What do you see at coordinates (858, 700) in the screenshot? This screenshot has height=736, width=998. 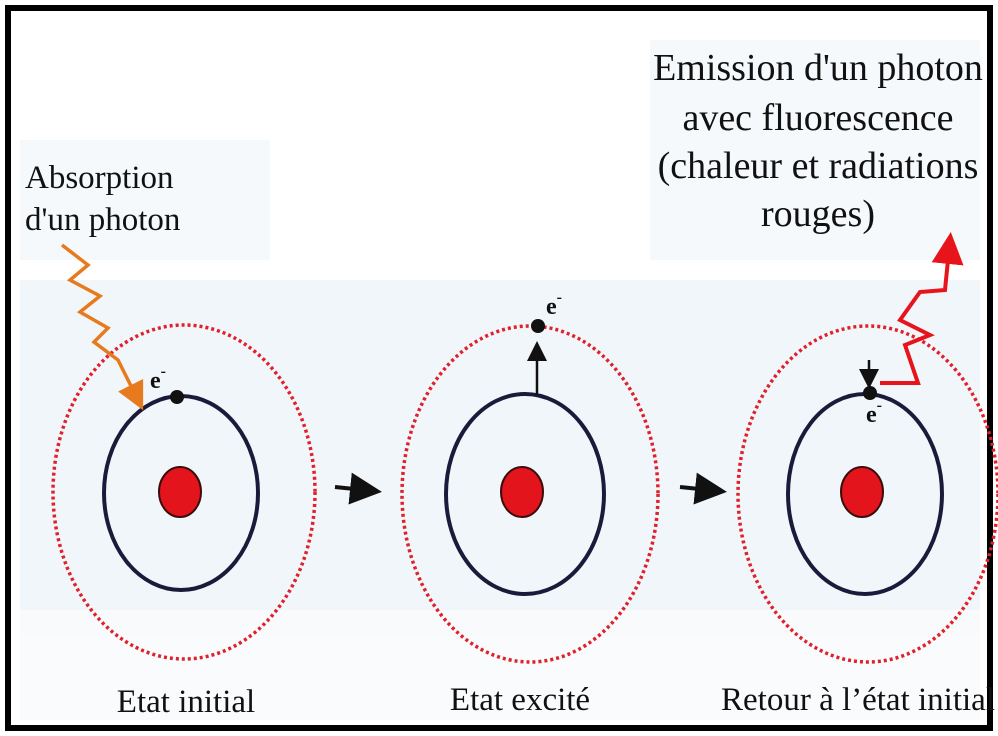 I see `state-label: Retour à l’état initial` at bounding box center [858, 700].